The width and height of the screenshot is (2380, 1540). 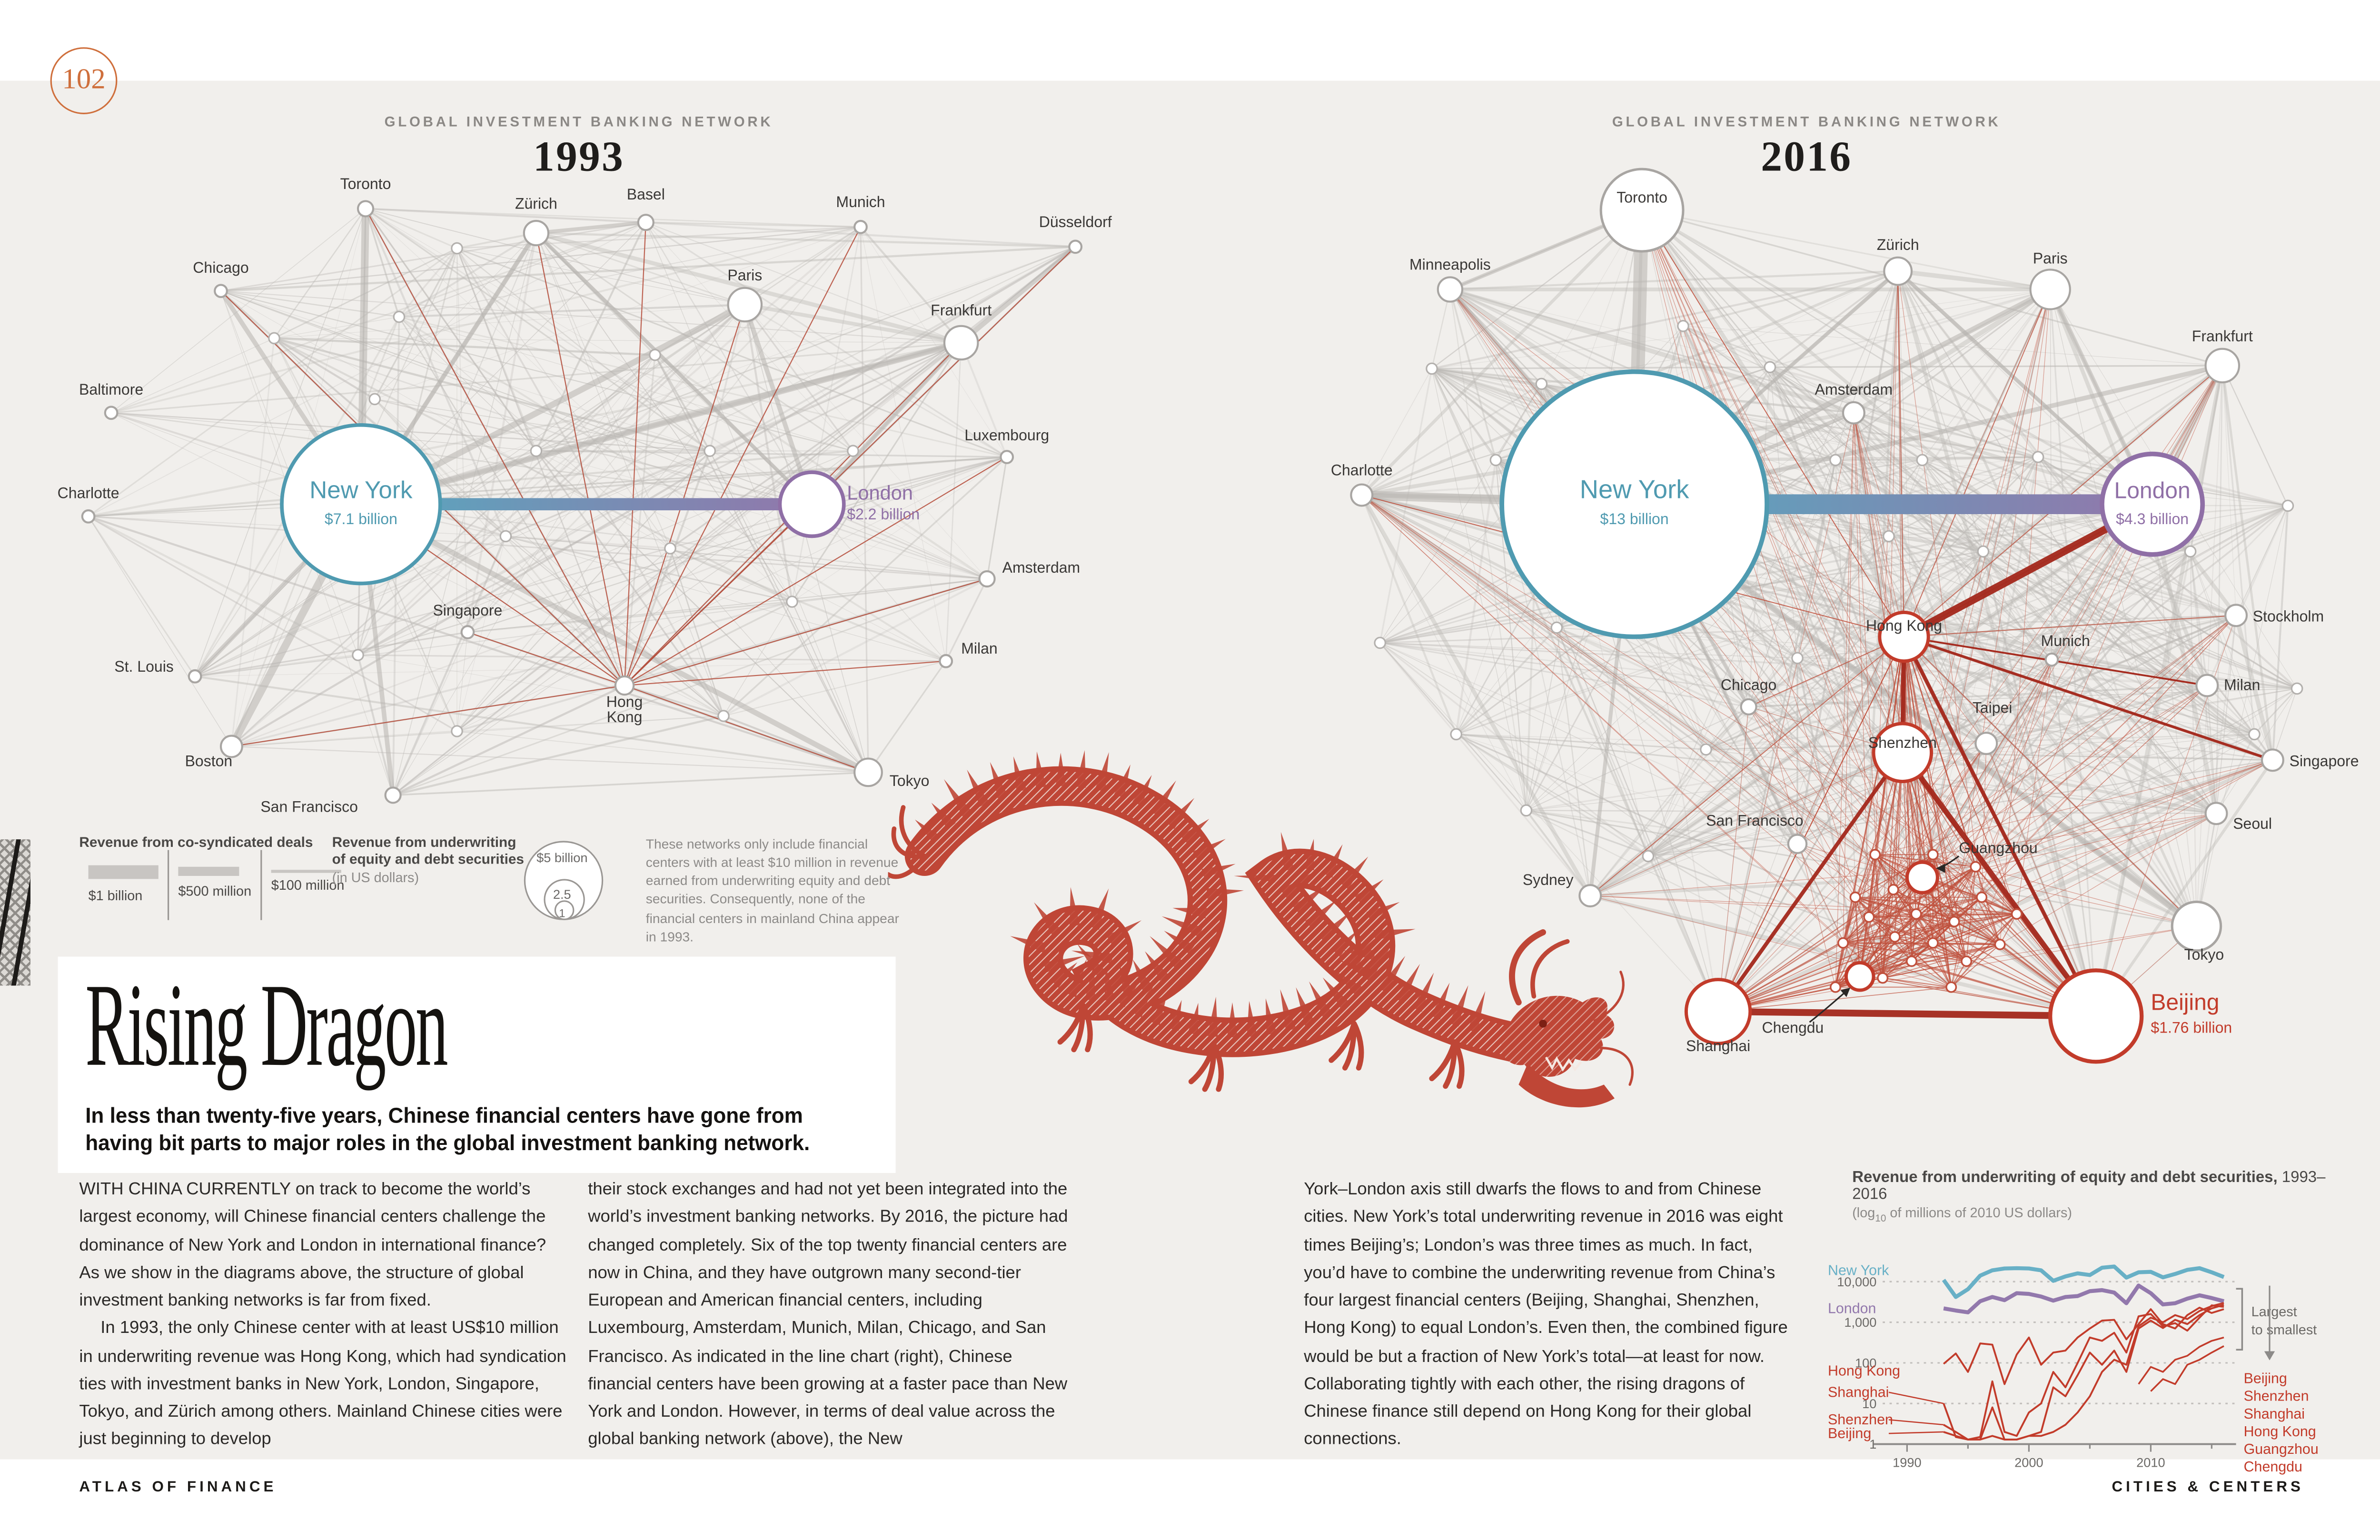 What do you see at coordinates (2196, 926) in the screenshot?
I see `city-node-tokyo` at bounding box center [2196, 926].